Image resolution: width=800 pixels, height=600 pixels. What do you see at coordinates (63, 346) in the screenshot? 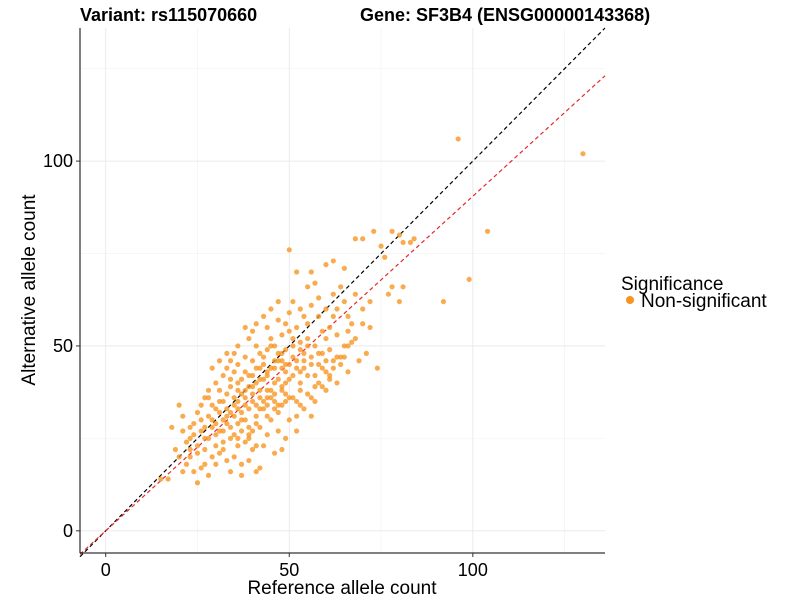
I see `y-tick-label: 50` at bounding box center [63, 346].